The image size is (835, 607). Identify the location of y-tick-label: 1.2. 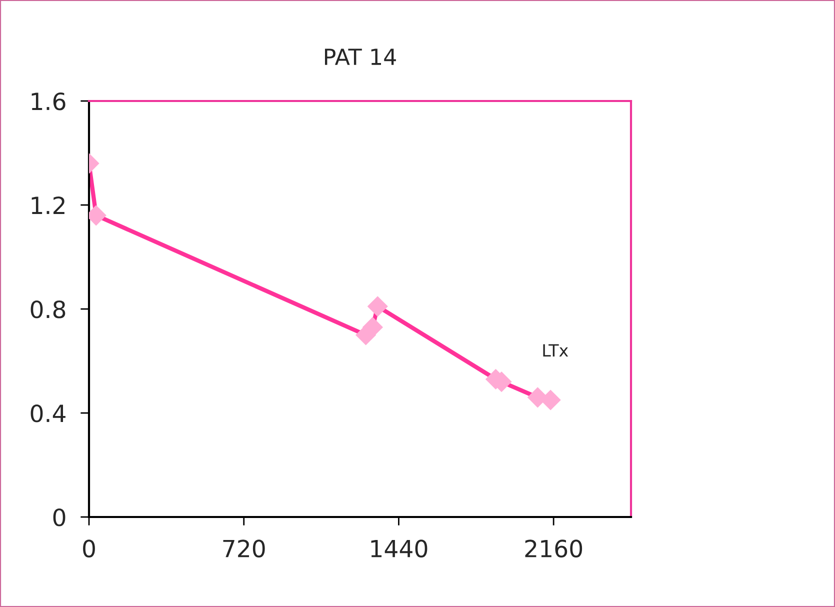
(48, 205).